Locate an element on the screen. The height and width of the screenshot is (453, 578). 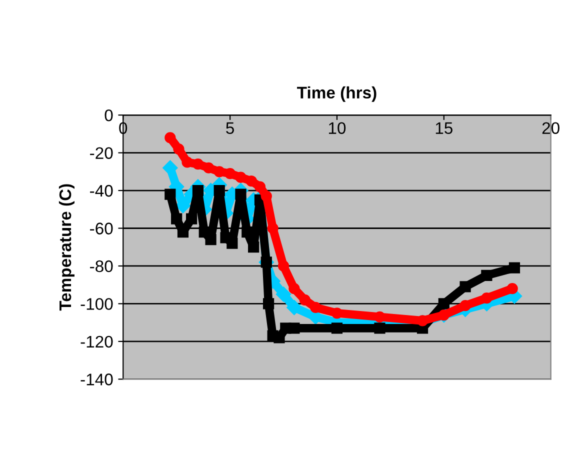
x-tick-label: 5 is located at coordinates (230, 128).